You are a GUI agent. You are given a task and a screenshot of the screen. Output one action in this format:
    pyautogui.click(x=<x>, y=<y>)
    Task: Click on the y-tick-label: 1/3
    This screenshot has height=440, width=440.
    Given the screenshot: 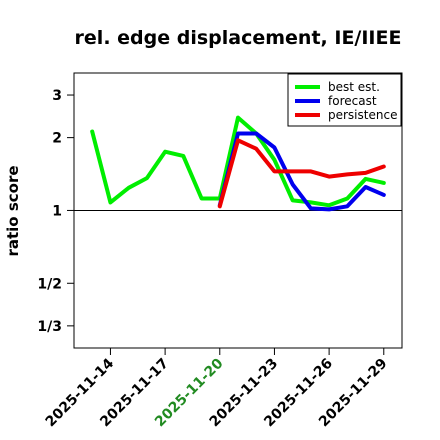 What is the action you would take?
    pyautogui.click(x=49, y=327)
    